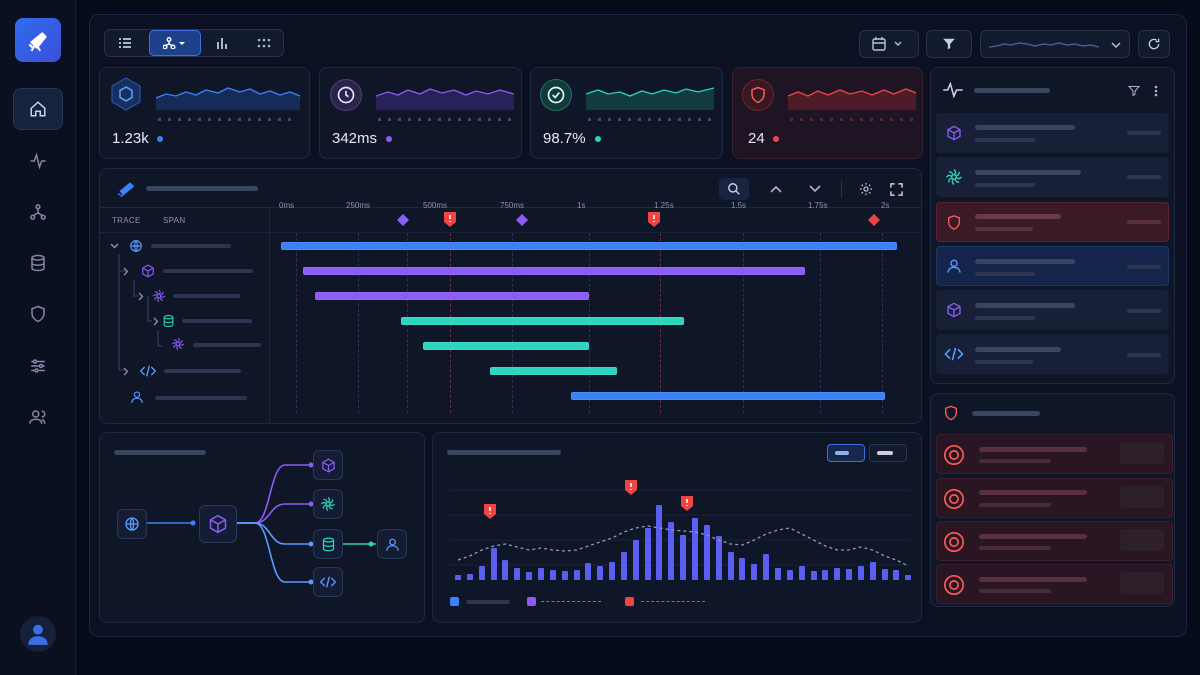 The width and height of the screenshot is (1200, 675). What do you see at coordinates (132, 524) in the screenshot?
I see `graph-node-globe` at bounding box center [132, 524].